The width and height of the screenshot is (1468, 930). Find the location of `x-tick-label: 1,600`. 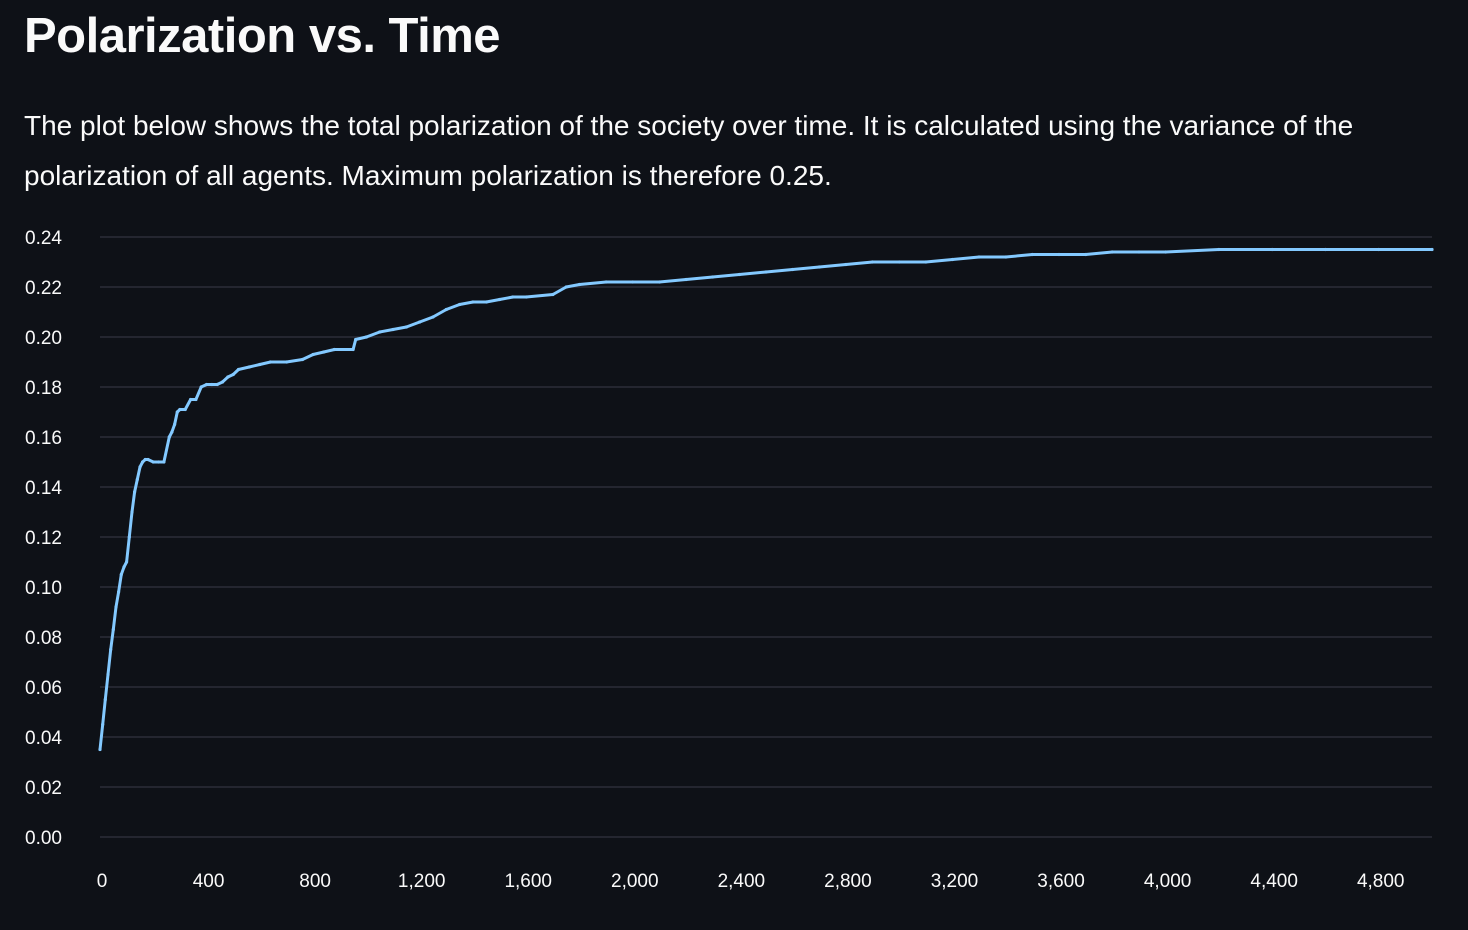

x-tick-label: 1,600 is located at coordinates (528, 881).